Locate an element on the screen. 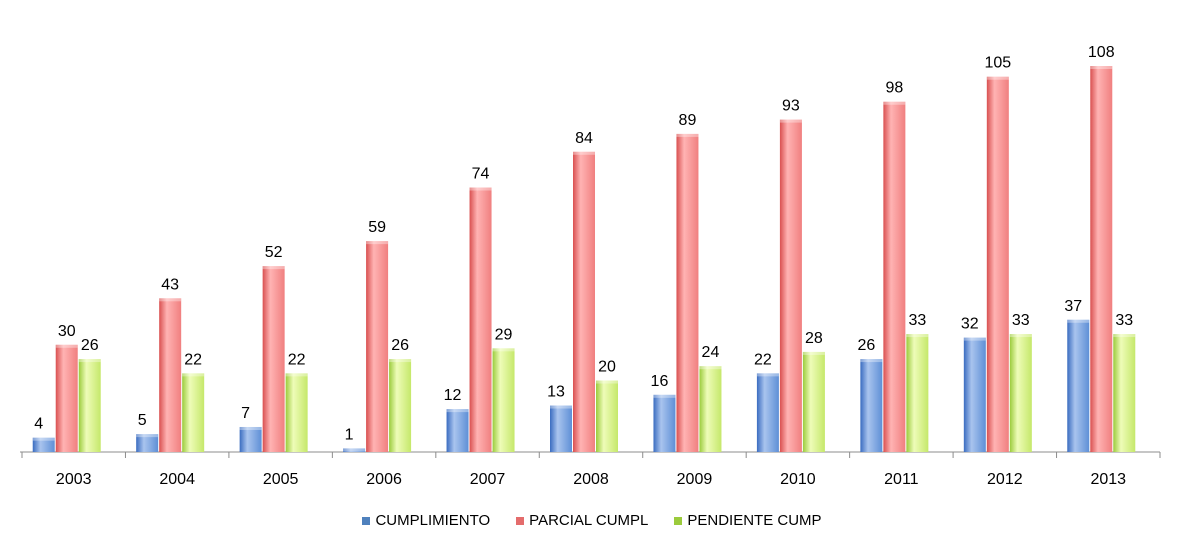 This screenshot has width=1184, height=554. legend-item-cumplimiento: CUMPLIMIENTO is located at coordinates (426, 520).